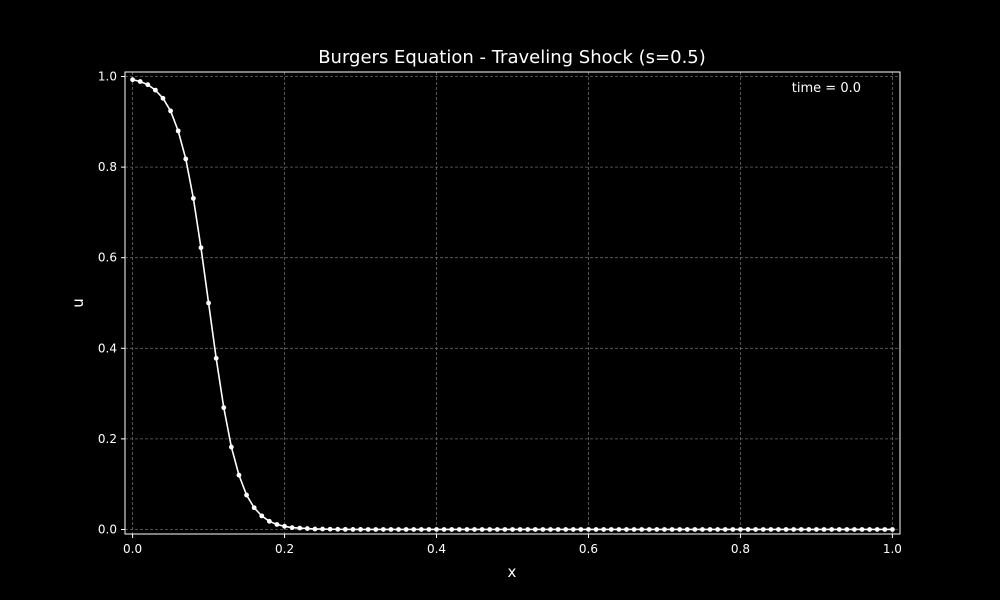 Image resolution: width=1000 pixels, height=600 pixels. Describe the element at coordinates (892, 549) in the screenshot. I see `x-tick-label: 1.0` at that location.